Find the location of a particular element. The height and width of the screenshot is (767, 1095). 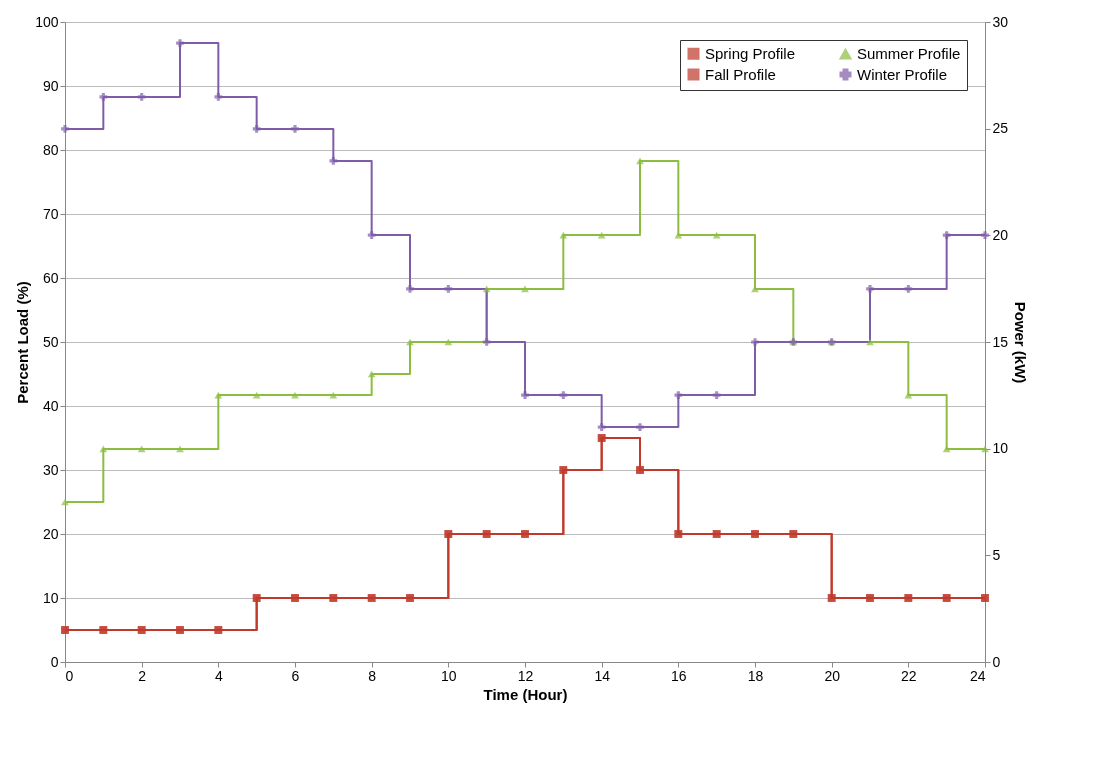

x-tick-label: 0 is located at coordinates (69, 675).